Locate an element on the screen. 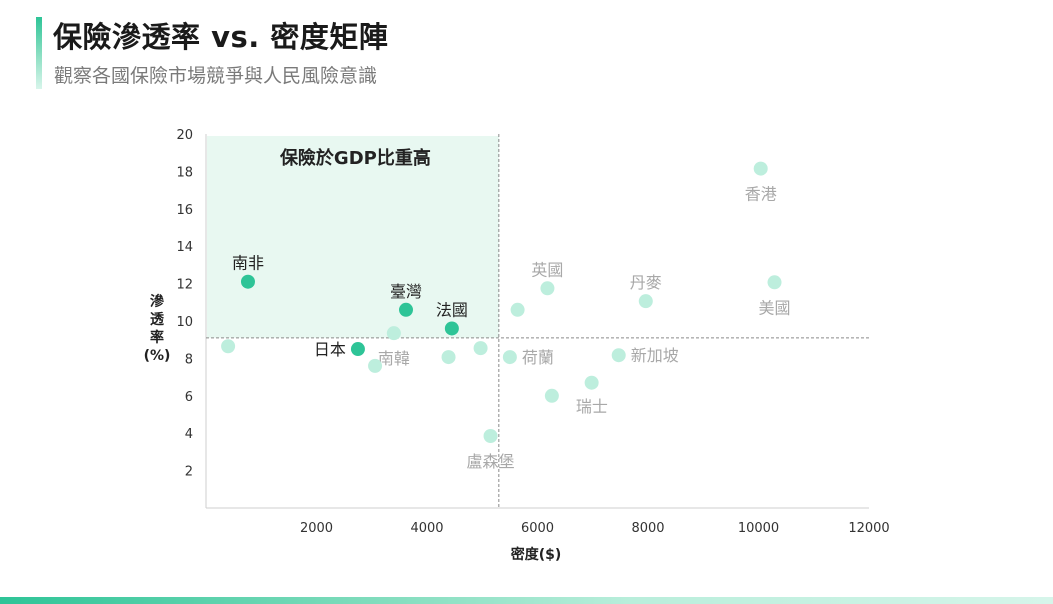 The height and width of the screenshot is (604, 1053). y-tick-label: 6 is located at coordinates (189, 397).